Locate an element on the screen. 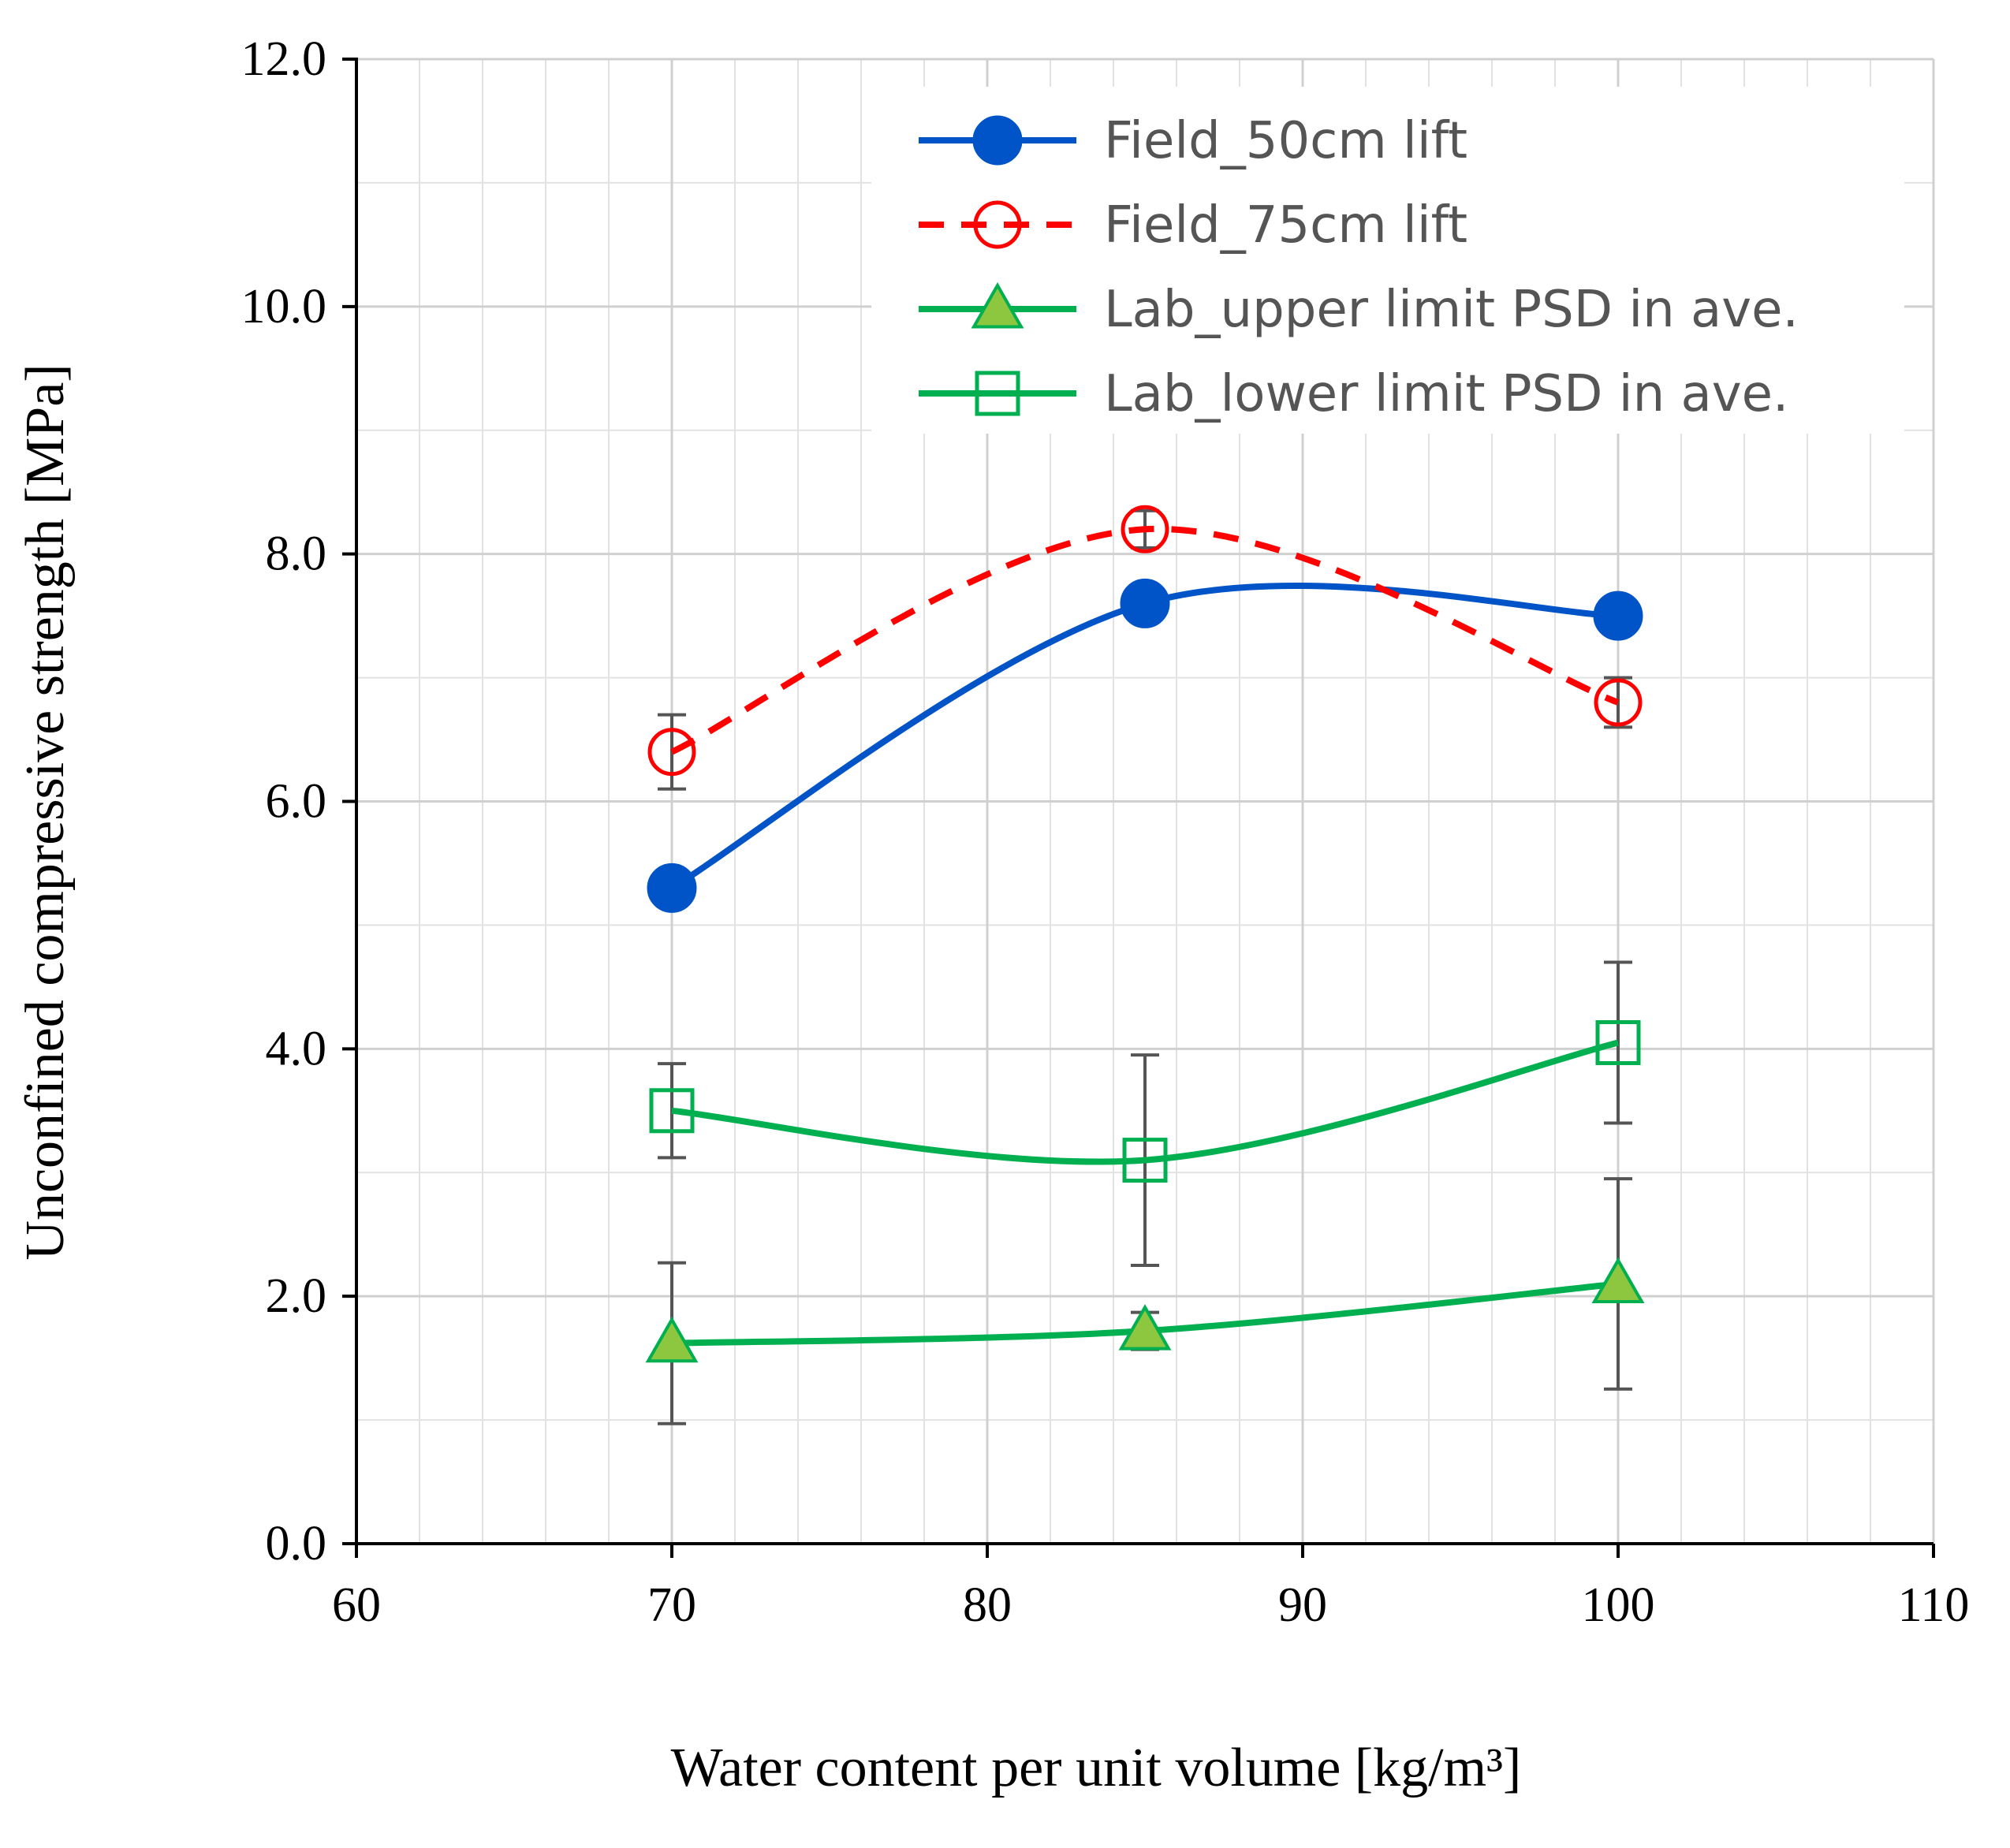 This screenshot has height=1848, width=2010. x-tick-label: 90 is located at coordinates (1302, 1605).